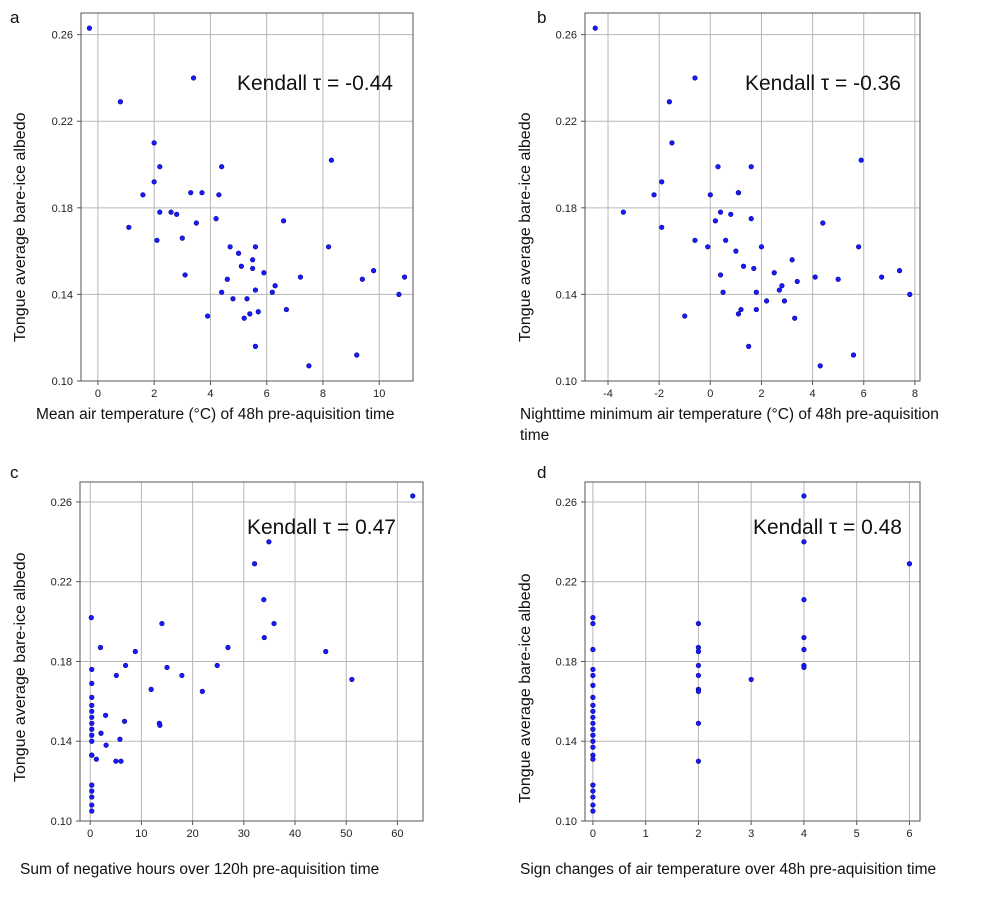 Image resolution: width=985 pixels, height=904 pixels. What do you see at coordinates (61, 662) in the screenshot?
I see `y-tick-label: 0.18` at bounding box center [61, 662].